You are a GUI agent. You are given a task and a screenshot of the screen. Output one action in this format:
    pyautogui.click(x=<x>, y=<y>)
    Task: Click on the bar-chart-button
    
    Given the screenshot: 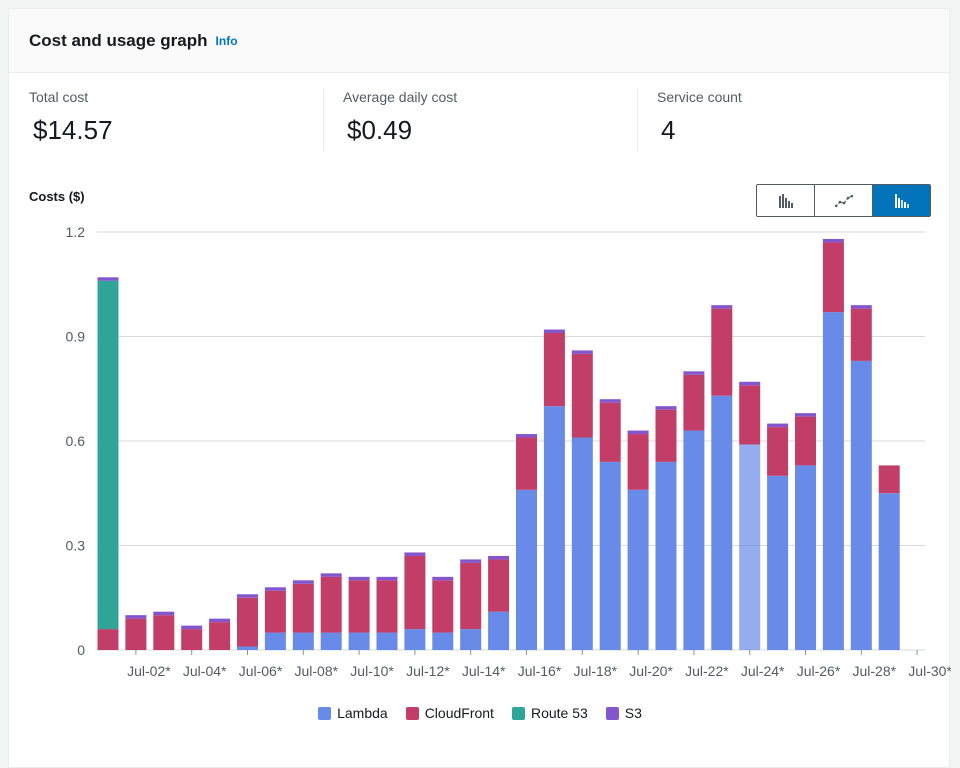 What is the action you would take?
    pyautogui.click(x=785, y=200)
    